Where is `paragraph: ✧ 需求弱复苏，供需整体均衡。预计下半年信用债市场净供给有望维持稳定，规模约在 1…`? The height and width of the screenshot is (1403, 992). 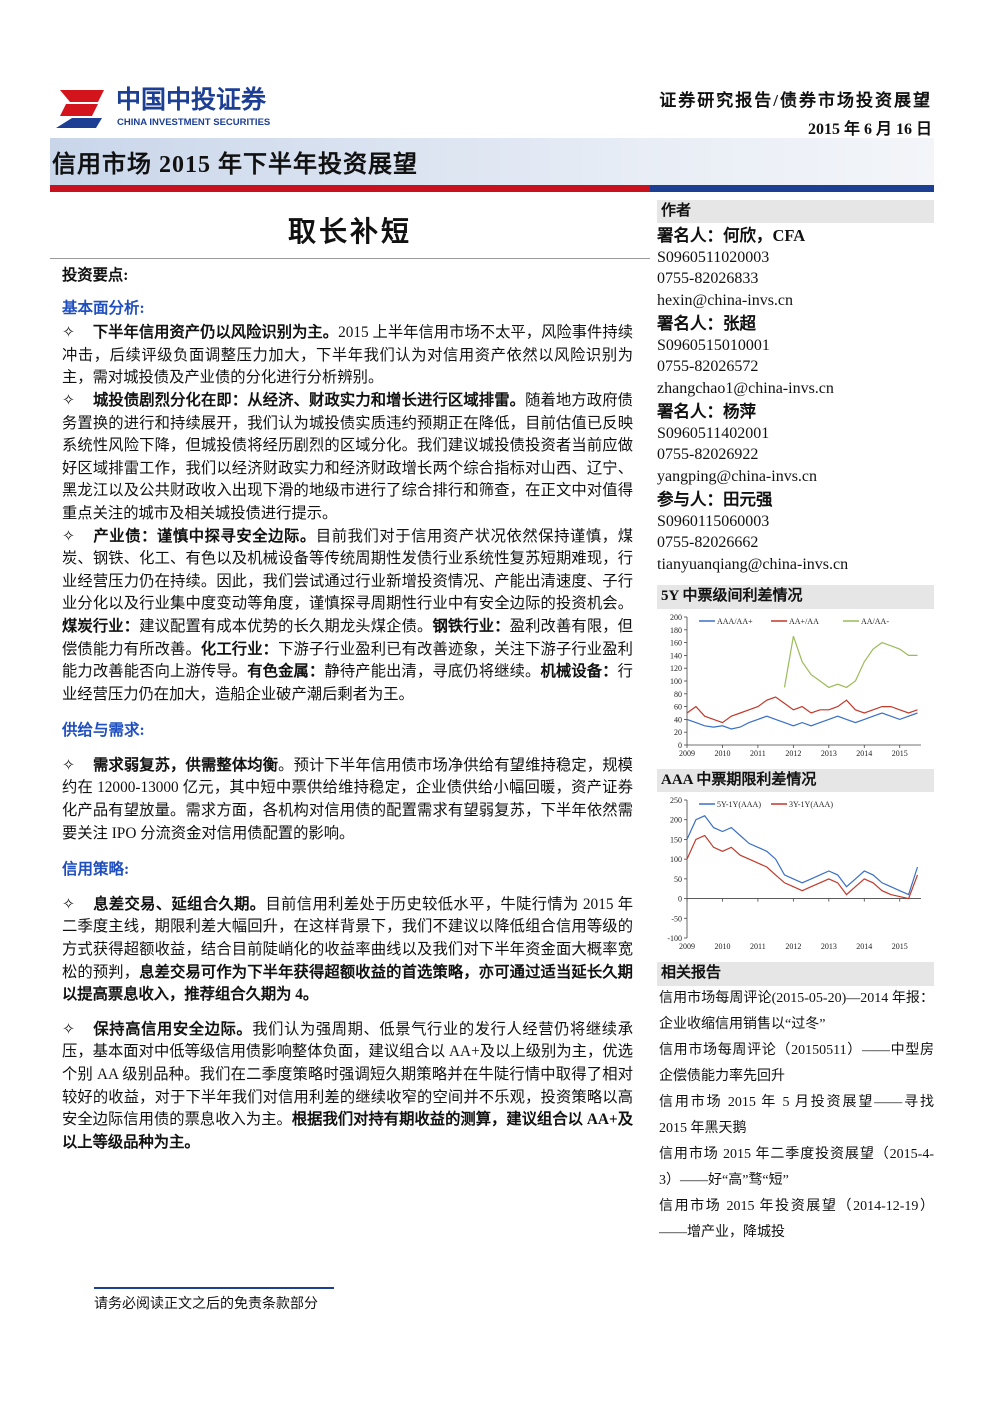
paragraph: ✧ 需求弱复苏，供需整体均衡。预计下半年信用债市场净供给有望维持稳定，规模约在 1… is located at coordinates (347, 800).